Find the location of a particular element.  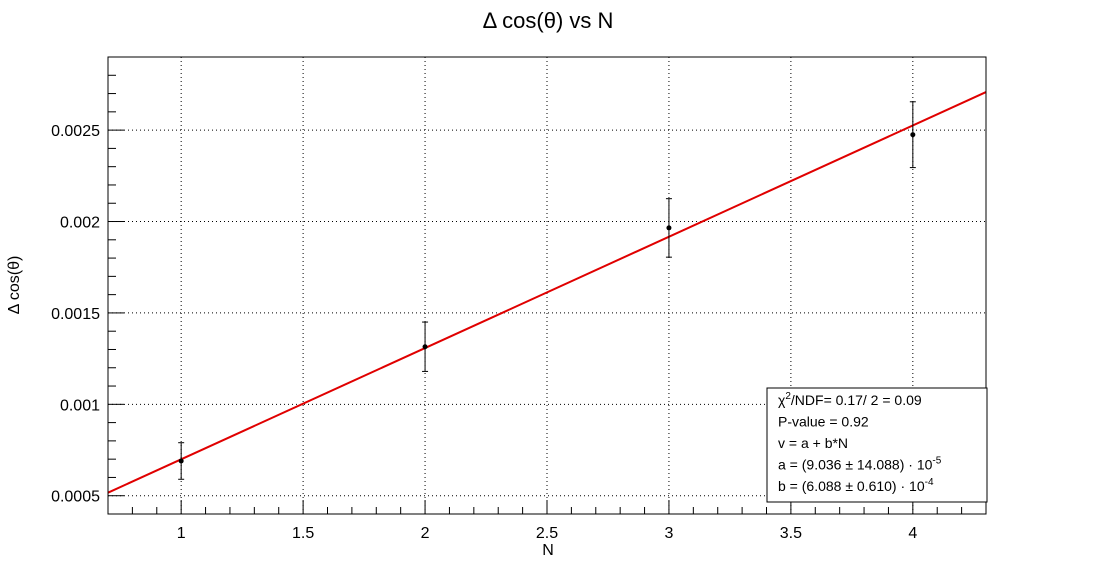

x-axis-title: N is located at coordinates (548, 550).